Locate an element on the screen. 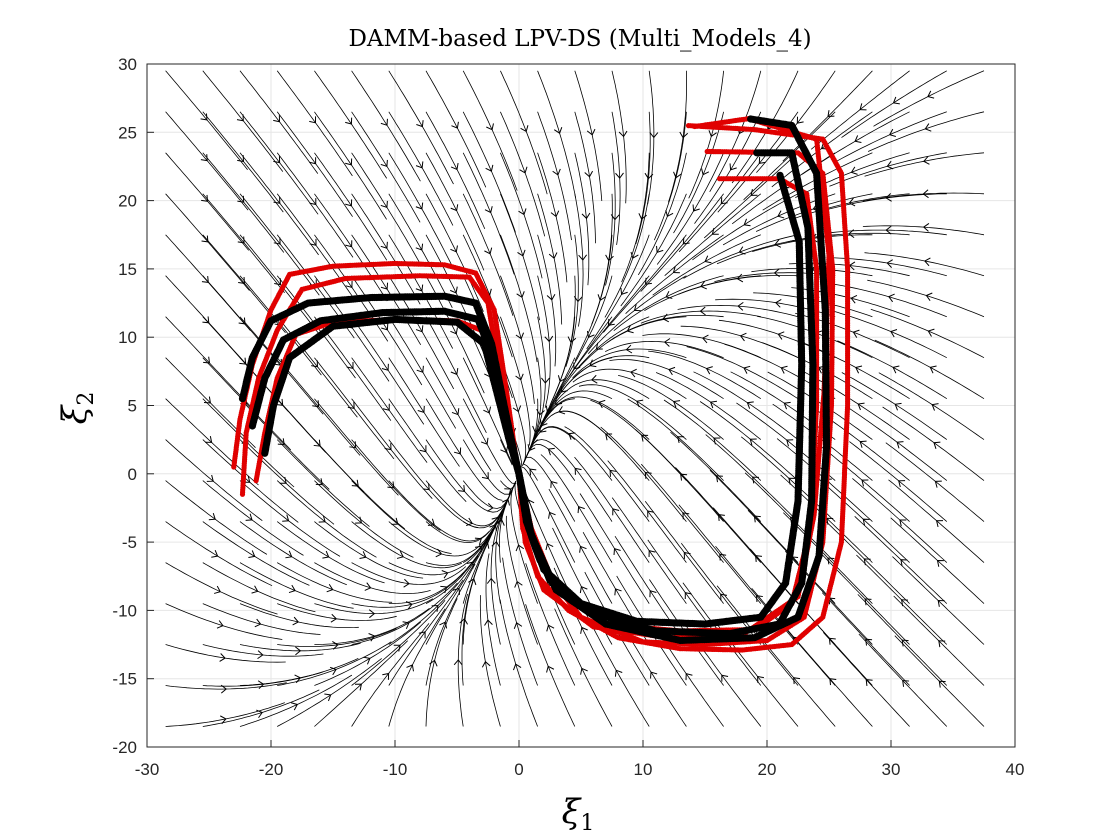  reproduced-point is located at coordinates (780, 175).